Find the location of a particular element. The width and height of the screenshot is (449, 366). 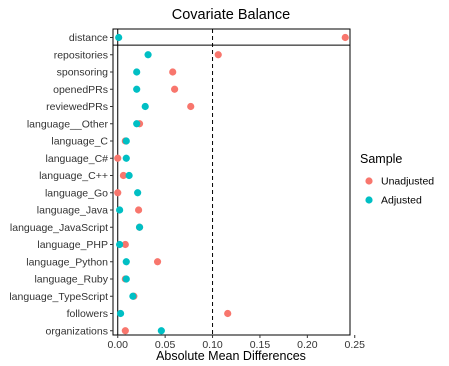

x-tick-label: 0.25 is located at coordinates (355, 345).